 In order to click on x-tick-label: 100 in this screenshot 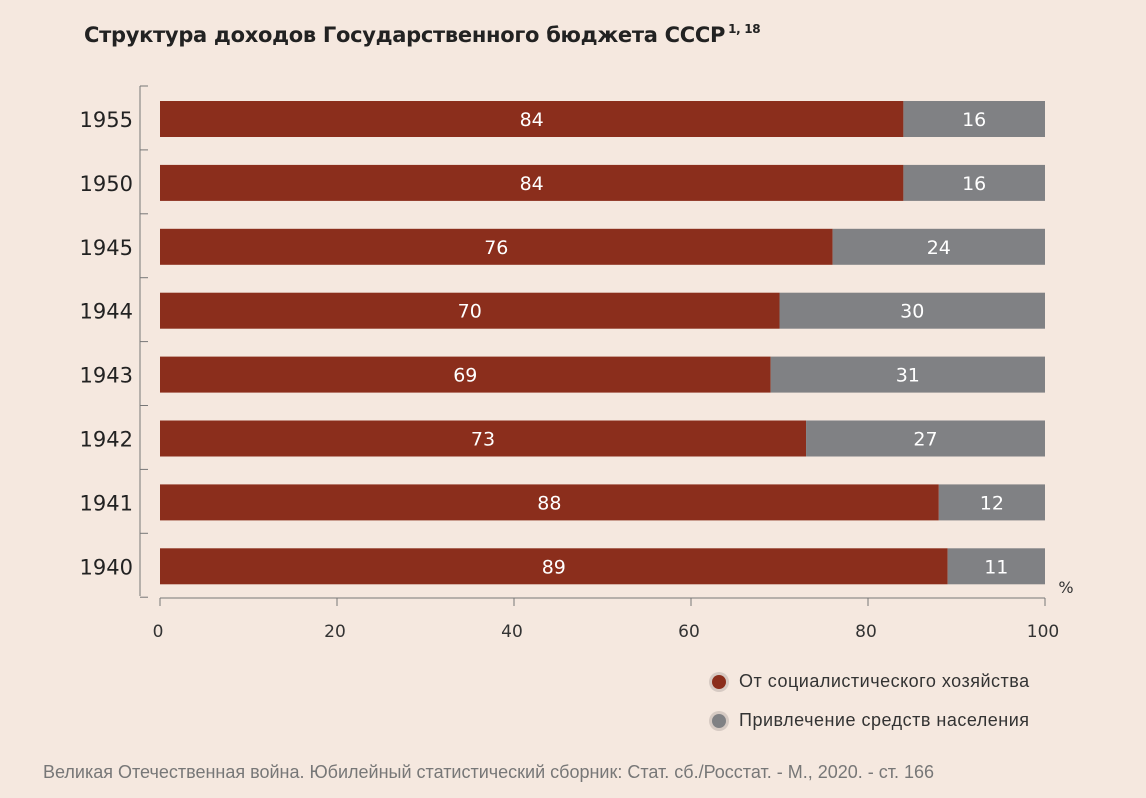, I will do `click(1043, 632)`.